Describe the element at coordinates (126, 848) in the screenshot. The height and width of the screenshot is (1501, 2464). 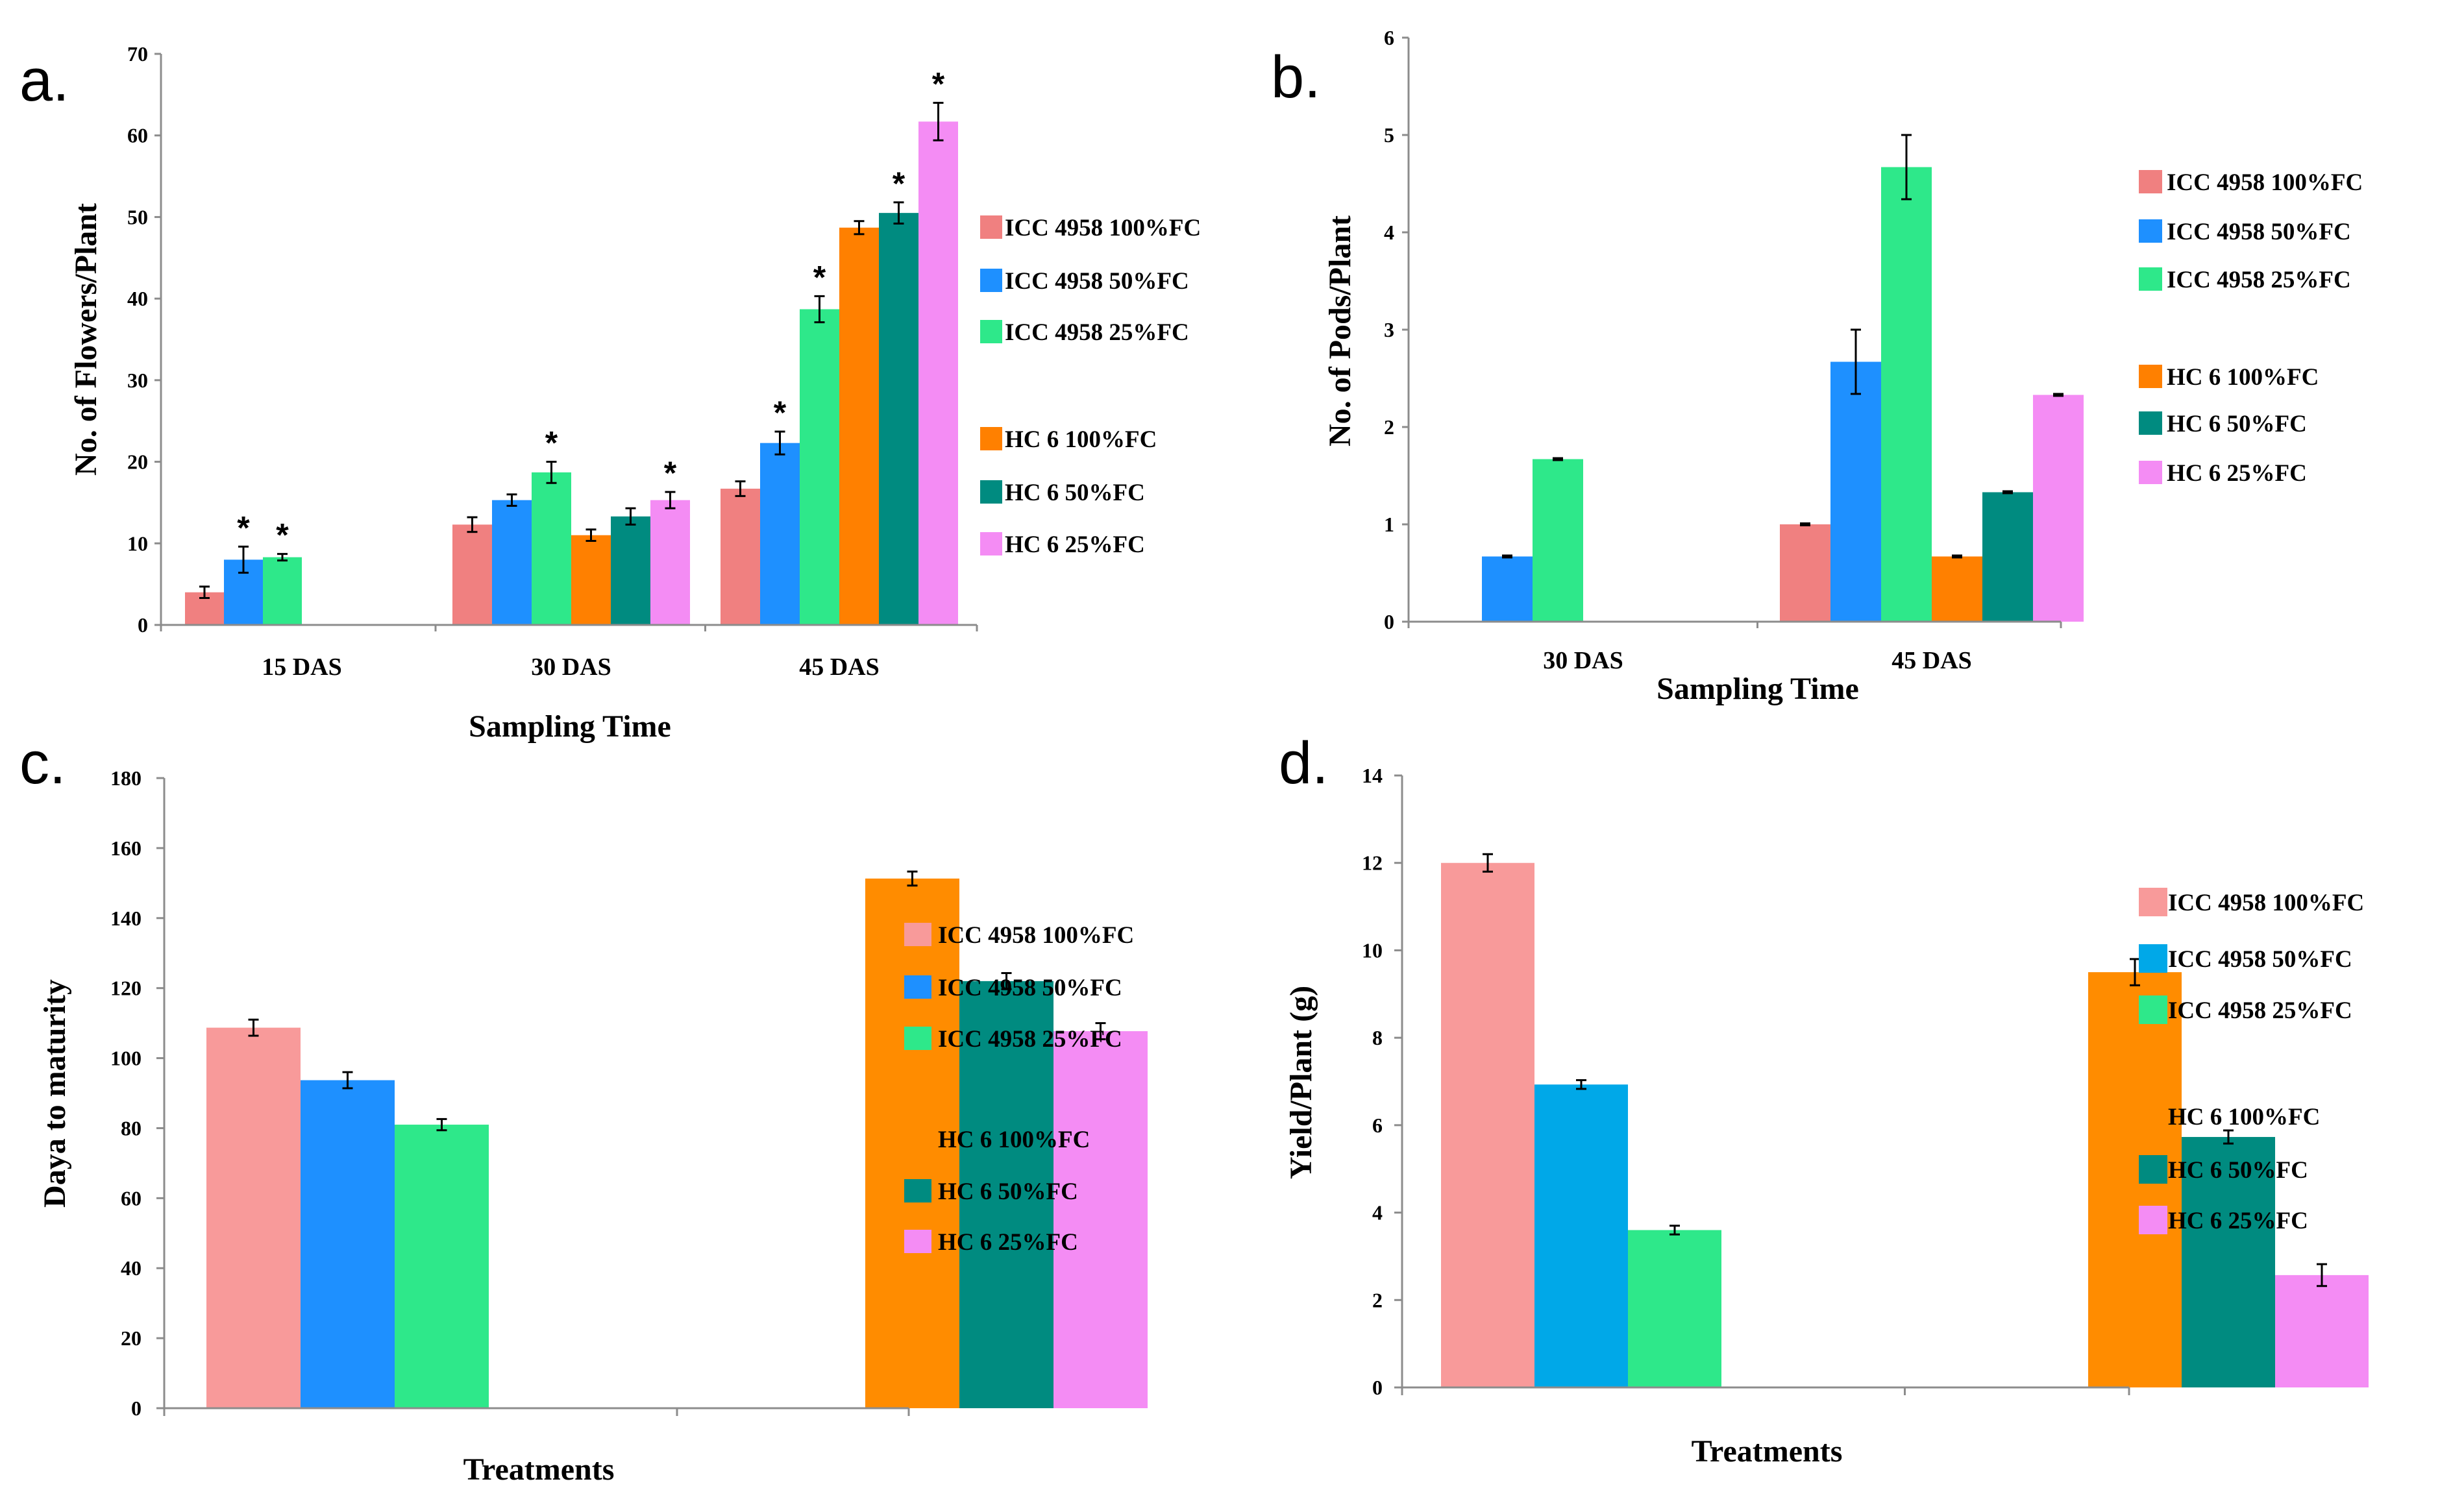
I see `y-tick-label: 160` at that location.